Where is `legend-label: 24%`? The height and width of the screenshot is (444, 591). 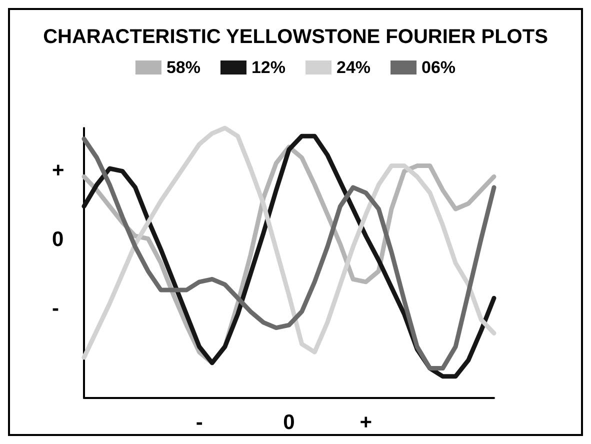
legend-label: 24% is located at coordinates (353, 67).